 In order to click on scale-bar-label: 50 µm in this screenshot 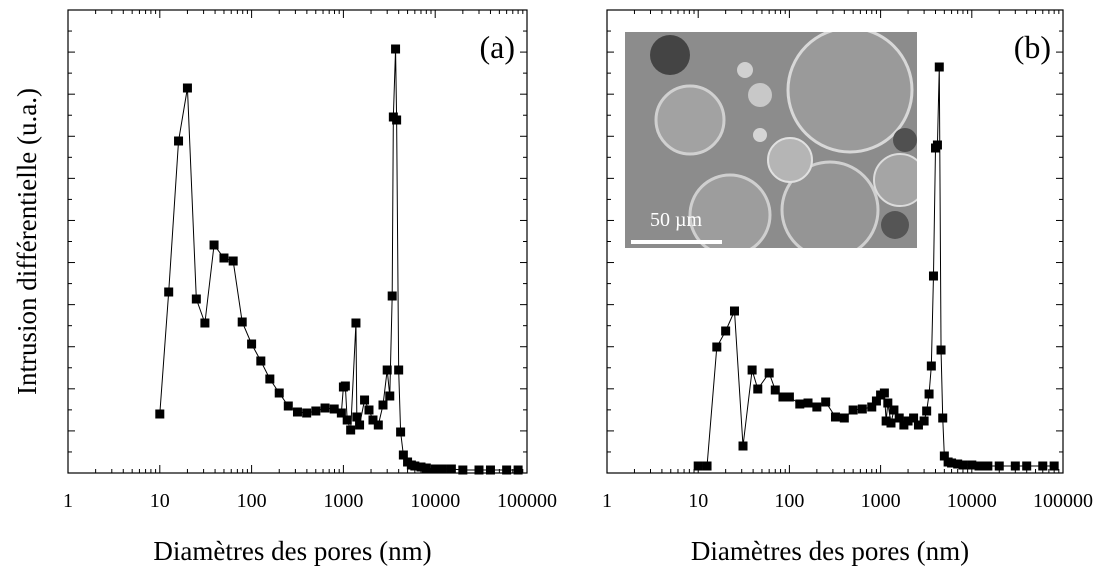, I will do `click(676, 220)`.